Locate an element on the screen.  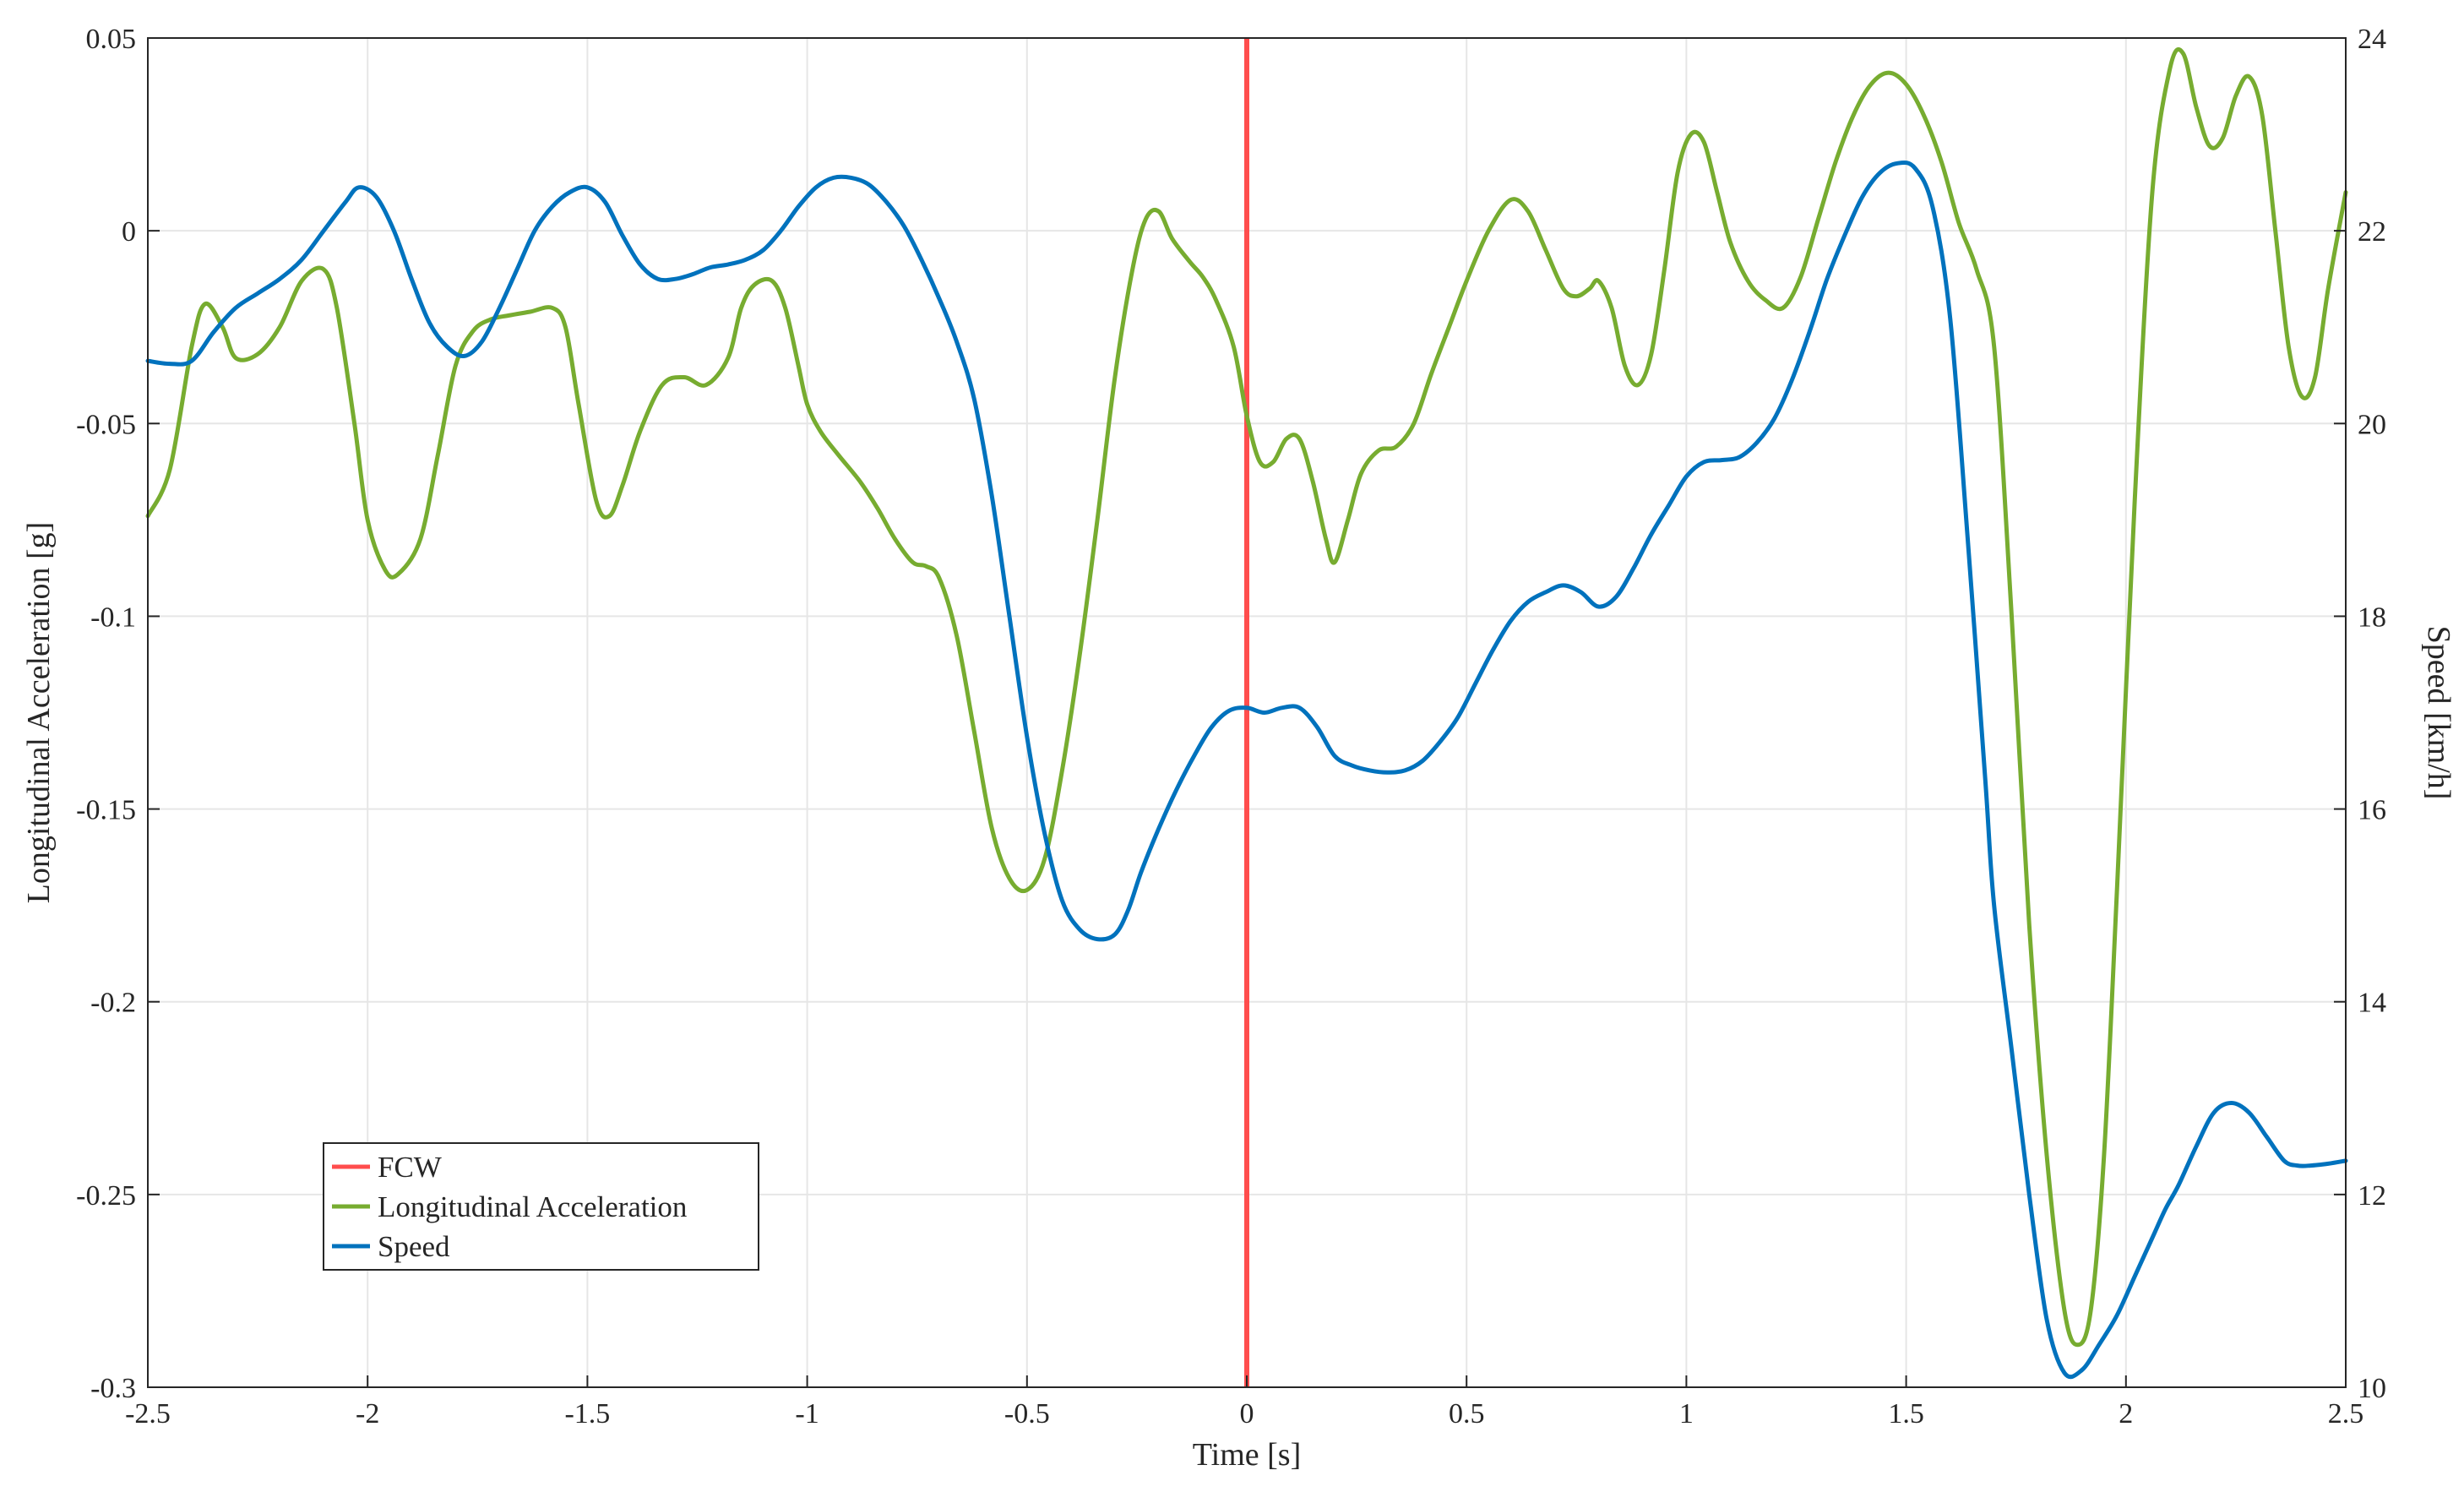
y-axis-label-left: Longitudinal Acceleration [g] is located at coordinates (39, 713).